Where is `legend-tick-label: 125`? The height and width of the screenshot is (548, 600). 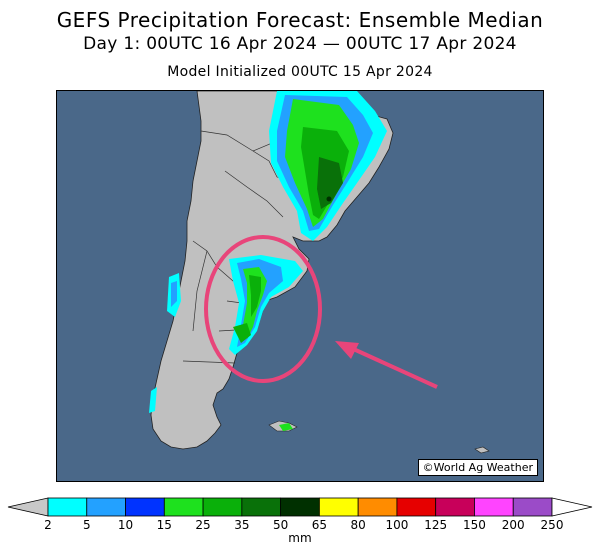
legend-tick-label: 125 is located at coordinates (435, 525).